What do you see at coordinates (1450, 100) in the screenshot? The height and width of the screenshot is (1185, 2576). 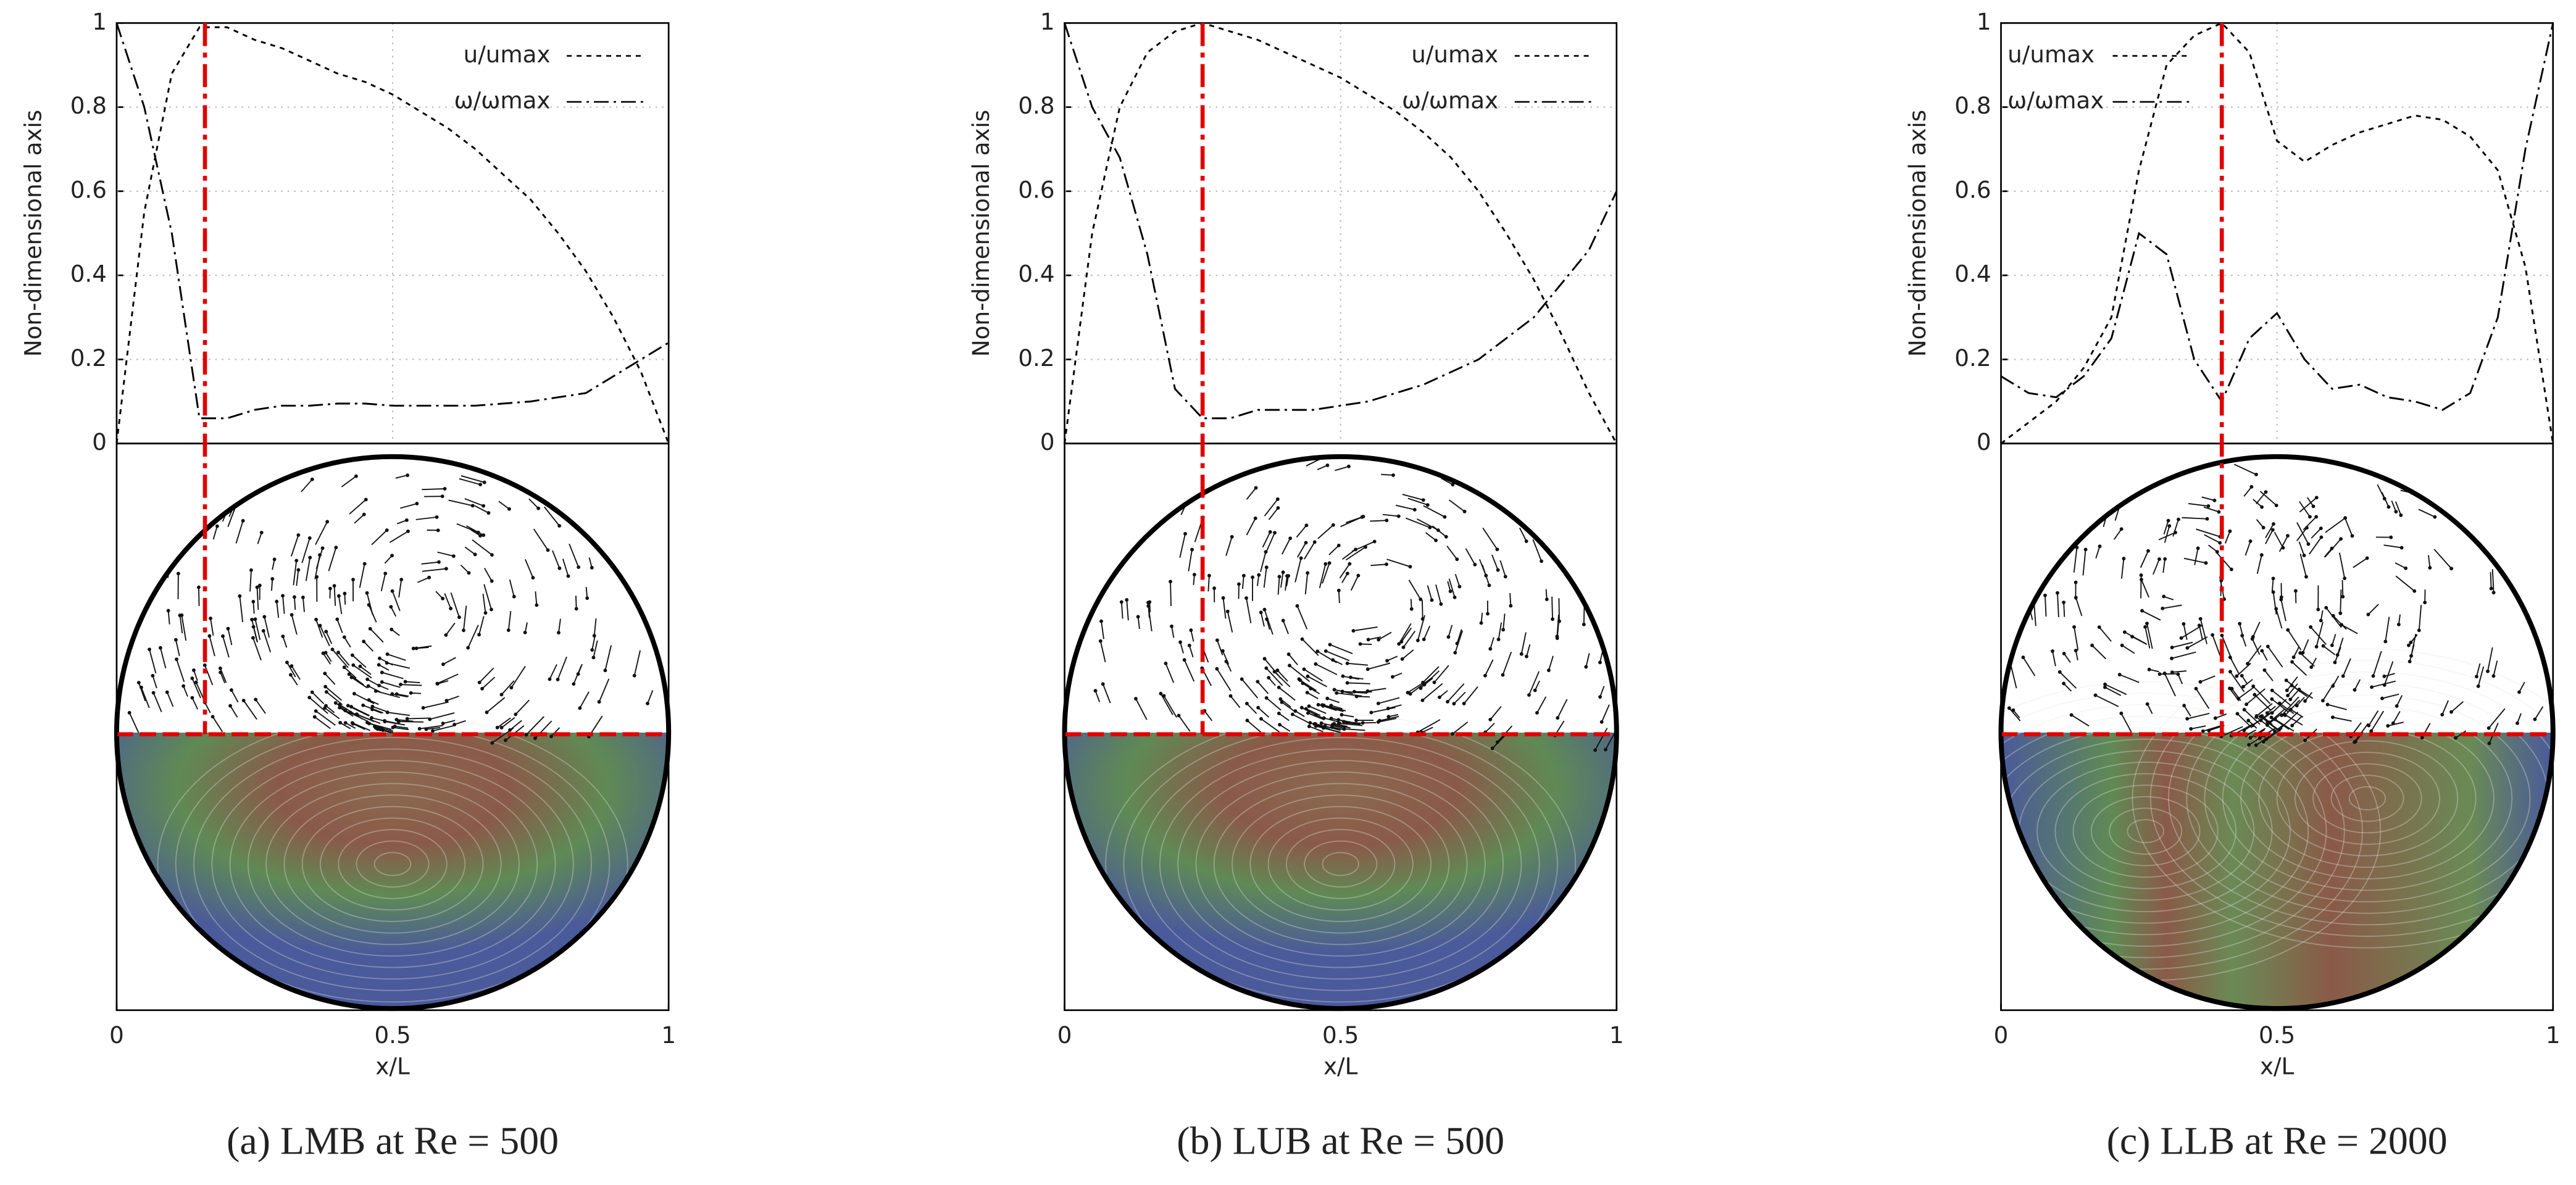 I see `legend-label: ω/ωmax` at bounding box center [1450, 100].